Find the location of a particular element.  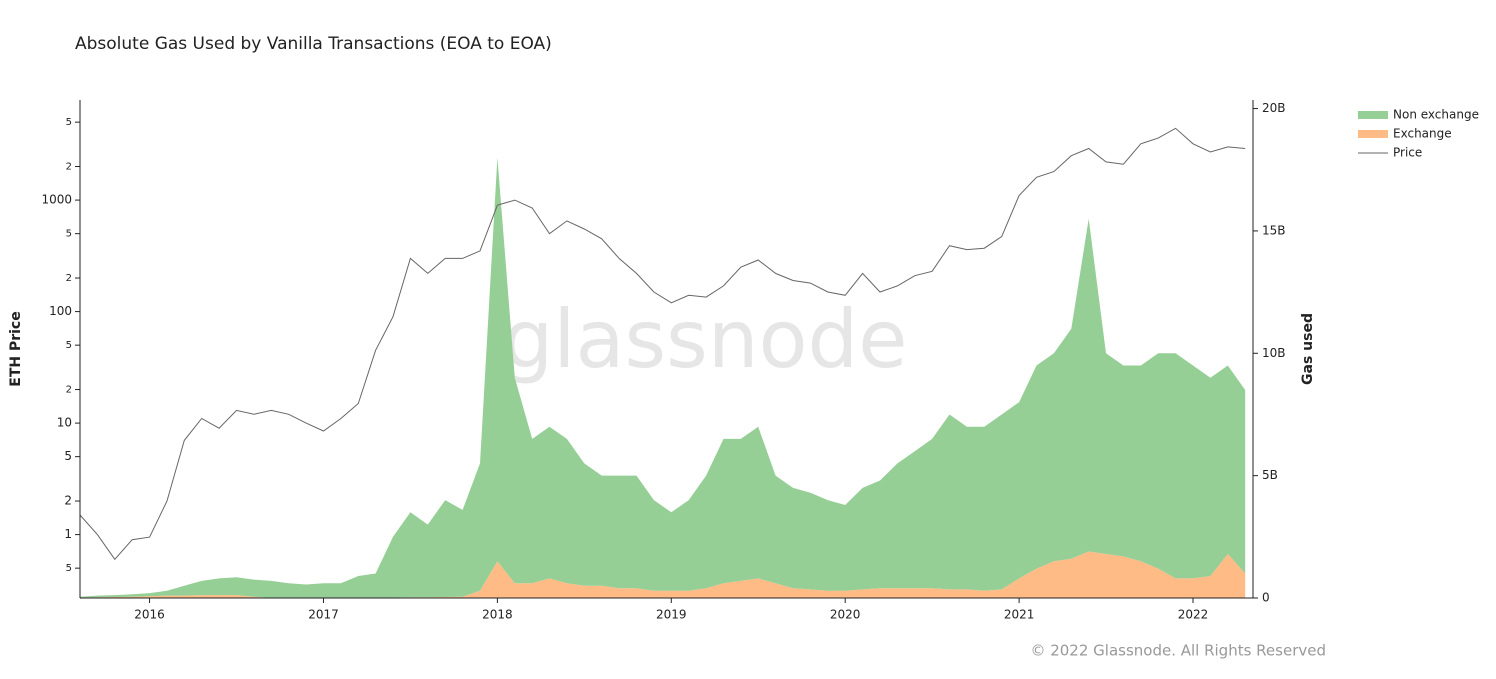

y2-axis-label: Gas used is located at coordinates (1308, 349).